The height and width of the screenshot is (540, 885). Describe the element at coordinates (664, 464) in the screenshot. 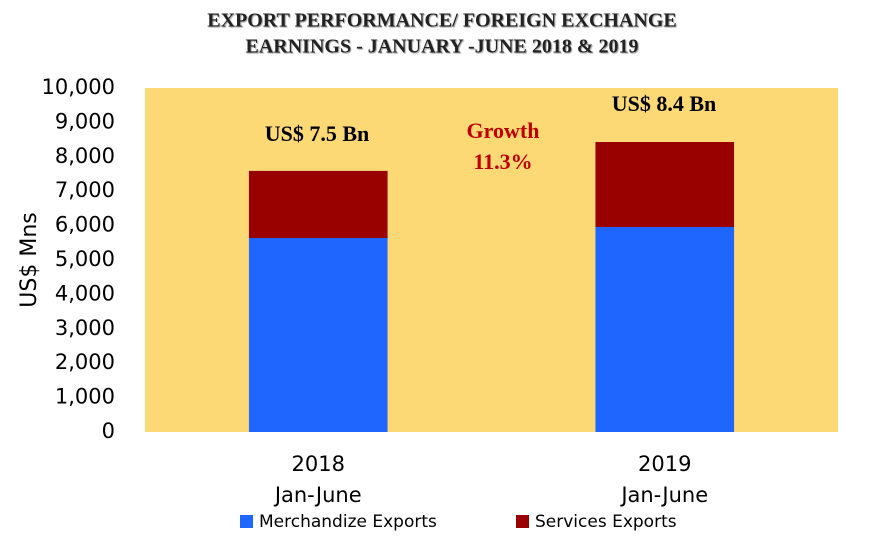

I see `x-tick-label: 2019` at that location.